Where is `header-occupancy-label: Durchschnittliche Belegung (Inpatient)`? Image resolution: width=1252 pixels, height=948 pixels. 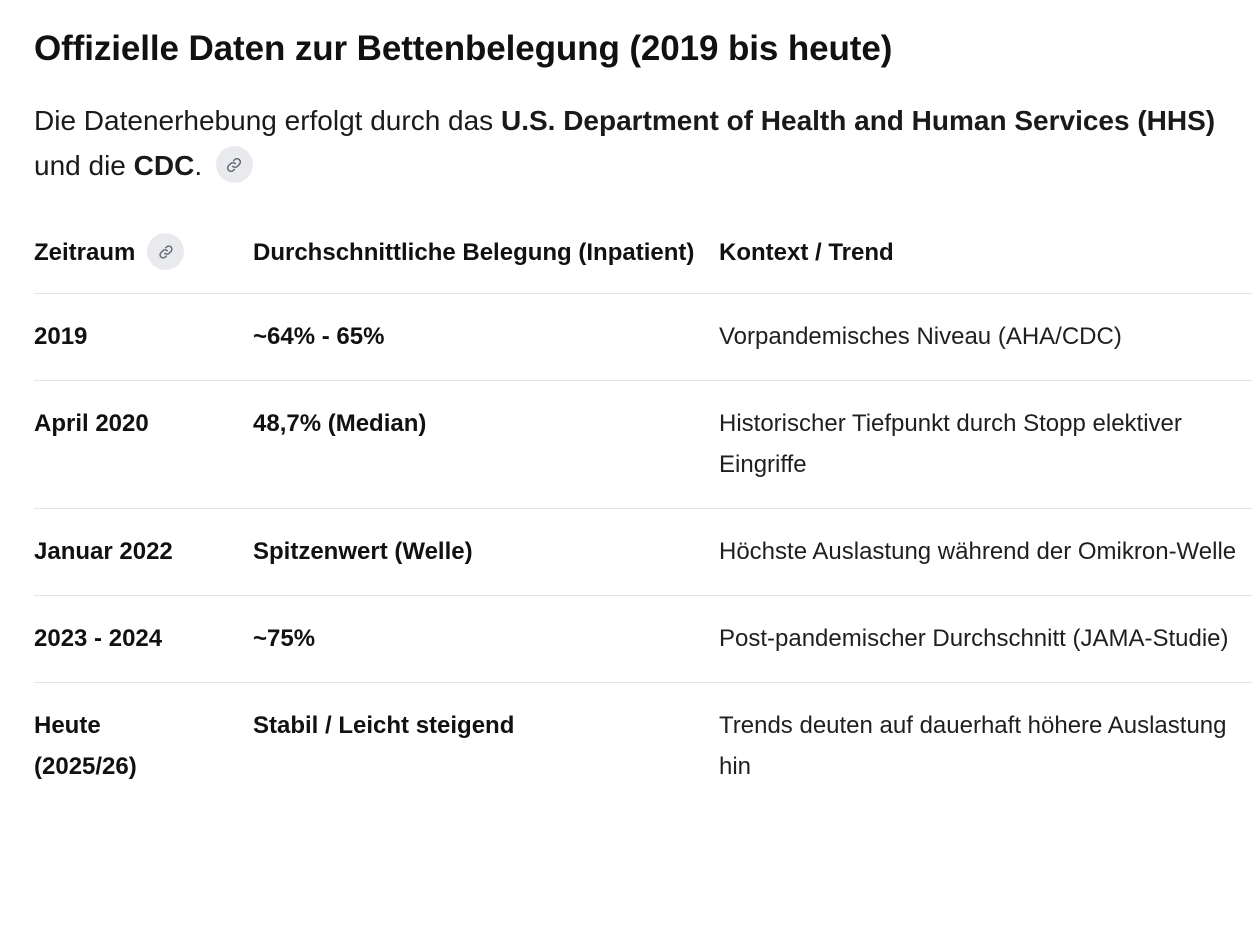 header-occupancy-label: Durchschnittliche Belegung (Inpatient) is located at coordinates (474, 252).